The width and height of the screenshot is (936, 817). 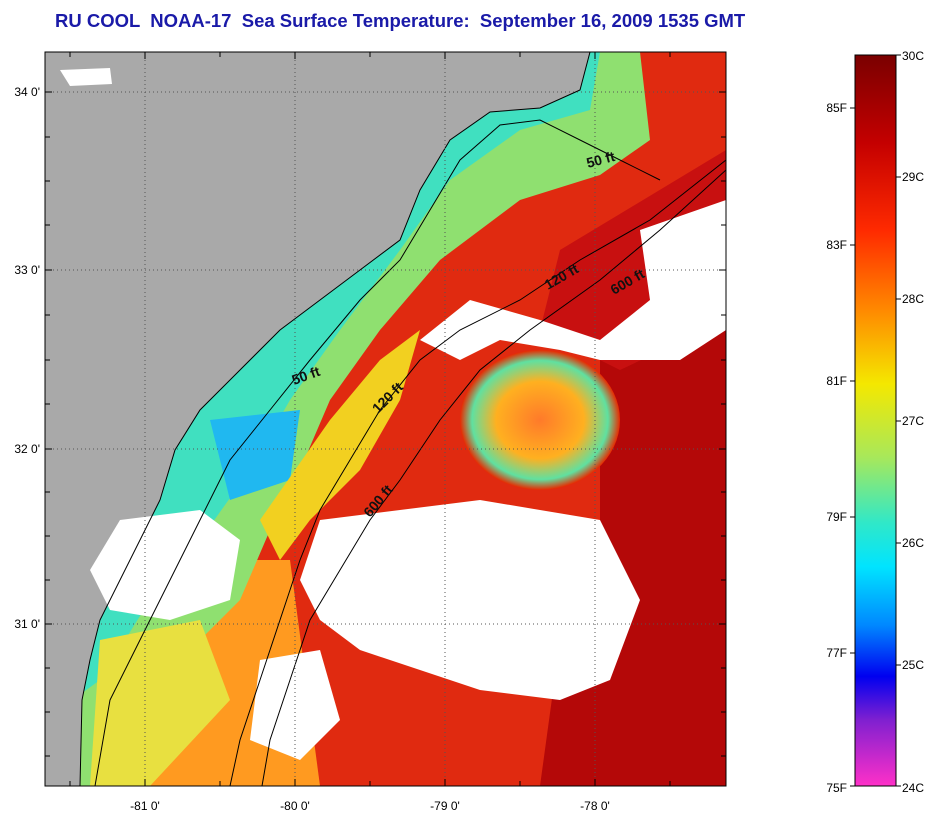 What do you see at coordinates (340, 445) in the screenshot?
I see `mid-shelf-yellow` at bounding box center [340, 445].